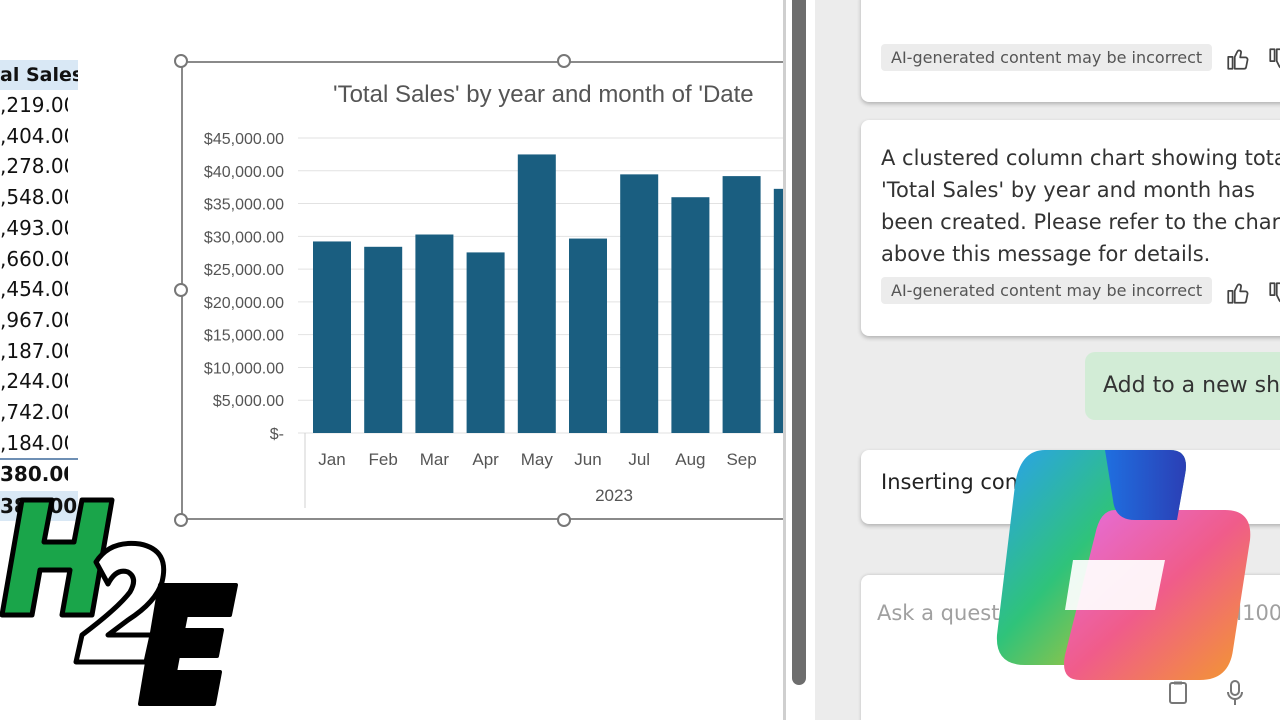 The image size is (1280, 720). Describe the element at coordinates (248, 401) in the screenshot. I see `y-tick-label: $5,000.00` at that location.